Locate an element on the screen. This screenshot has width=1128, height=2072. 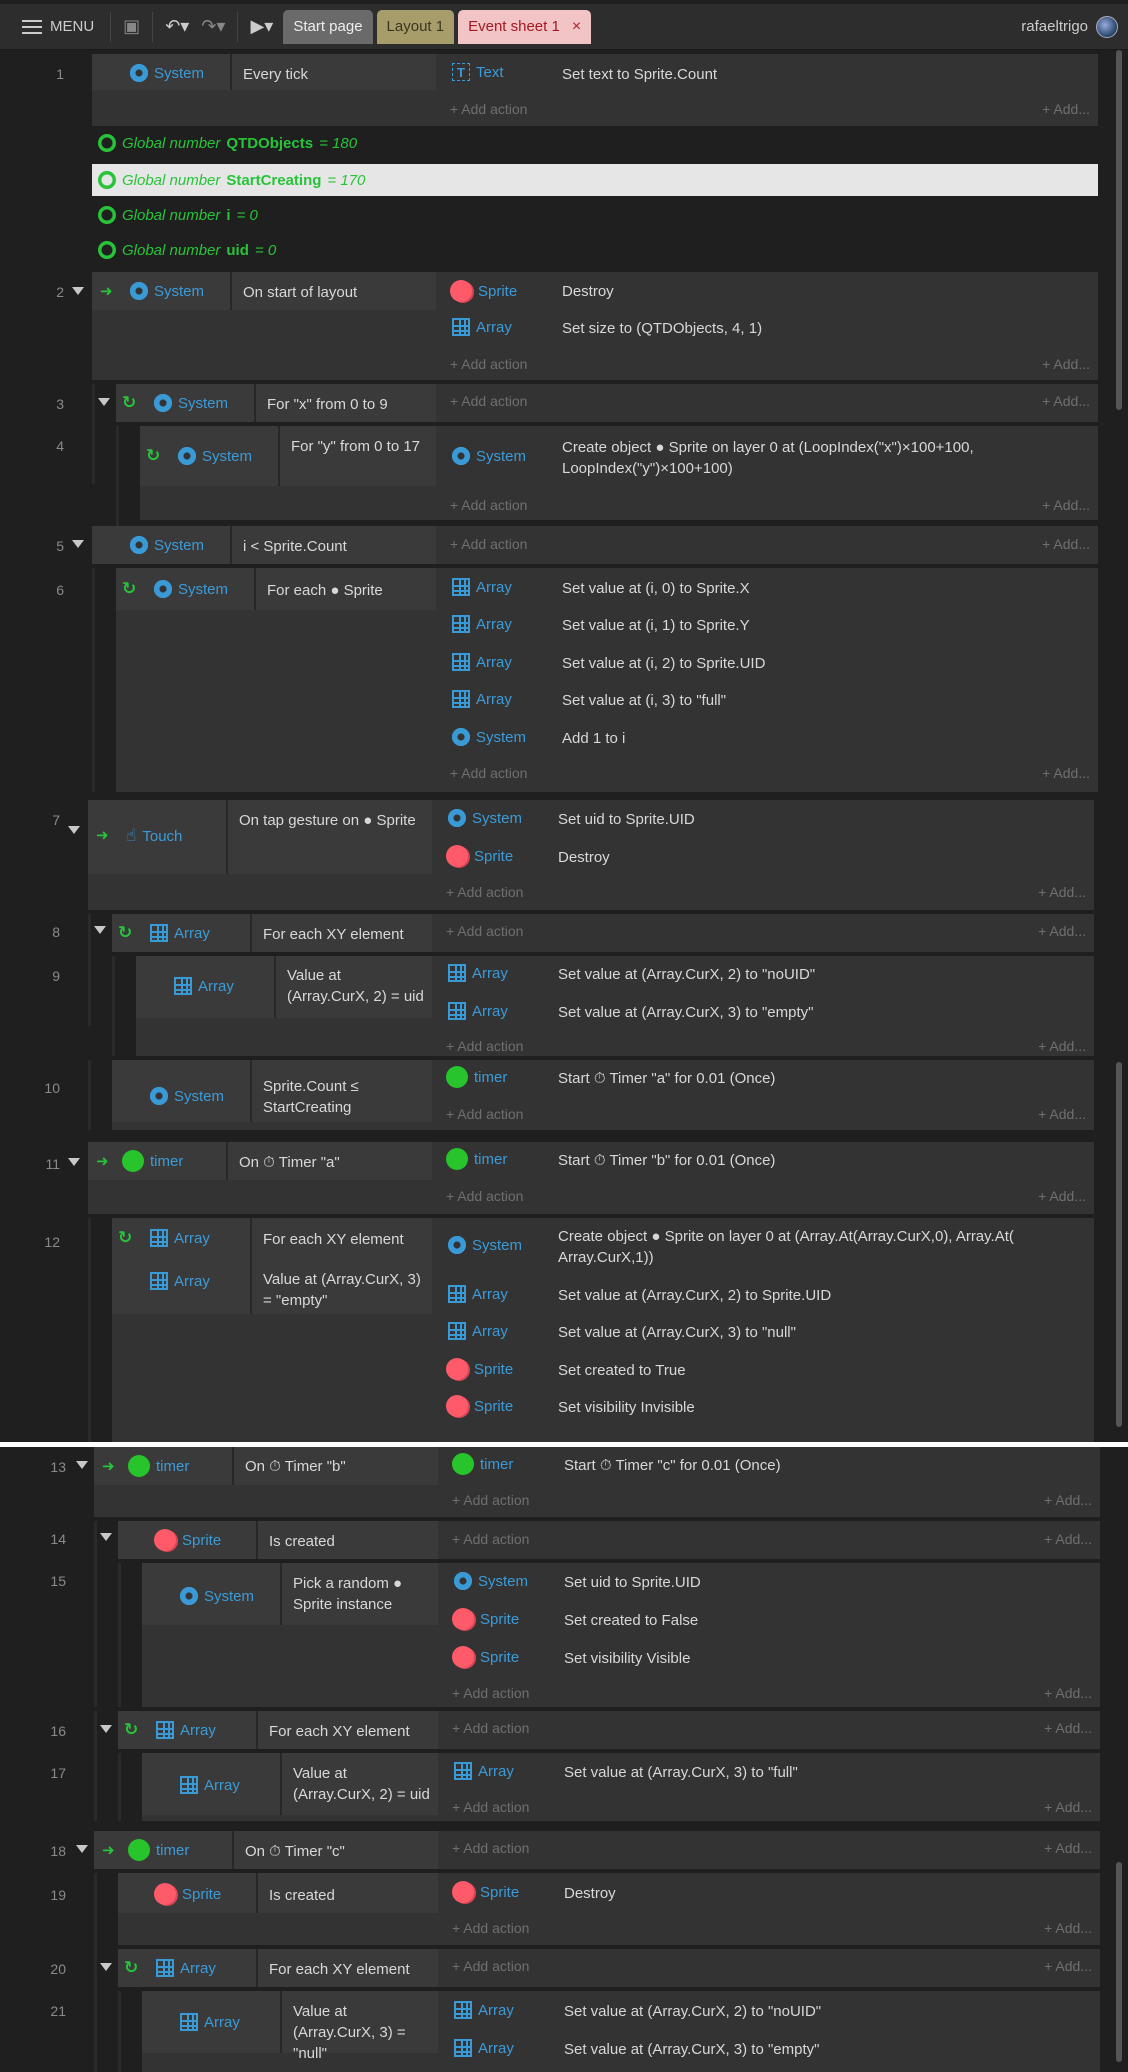
menu-button: MENU is located at coordinates (52, 26).